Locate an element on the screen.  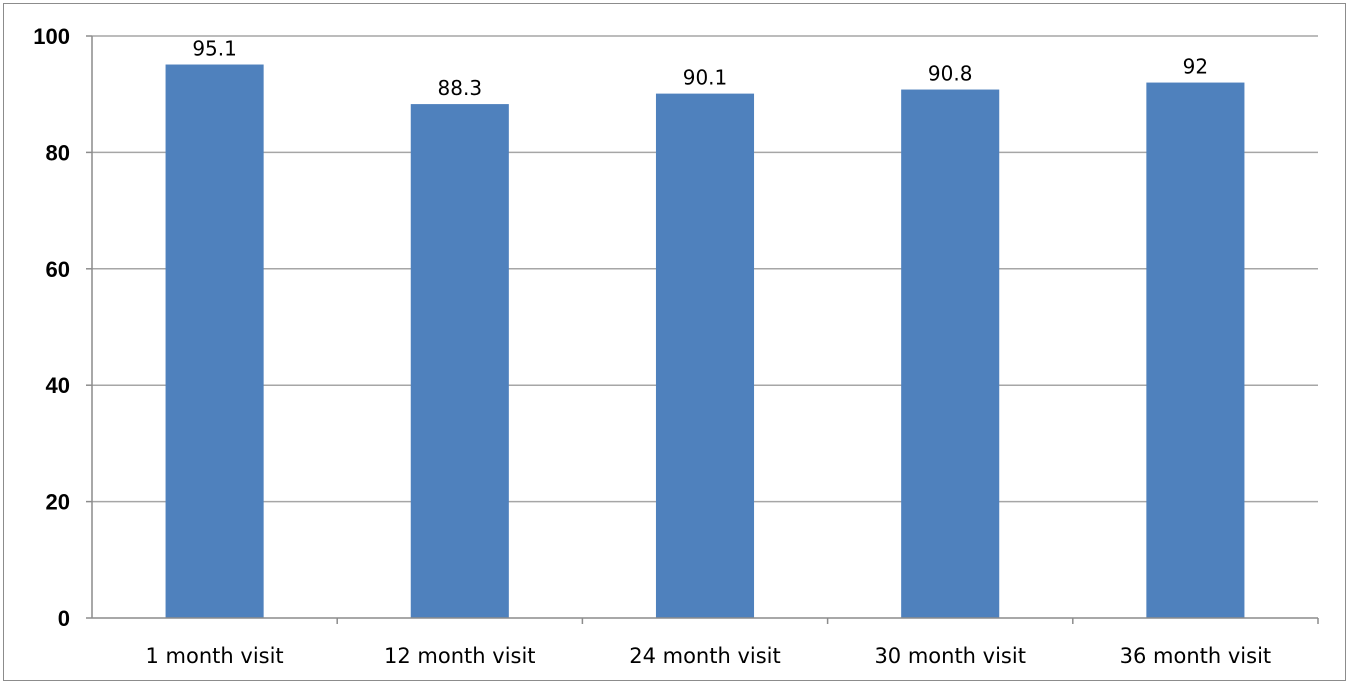
y-tick-label: 20 is located at coordinates (58, 502).